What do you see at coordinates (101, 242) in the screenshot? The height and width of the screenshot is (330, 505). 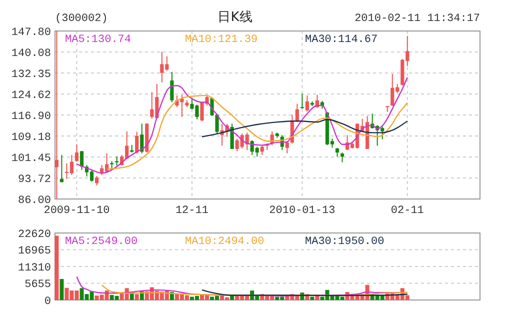 I see `text: MA5:2549.00` at bounding box center [101, 242].